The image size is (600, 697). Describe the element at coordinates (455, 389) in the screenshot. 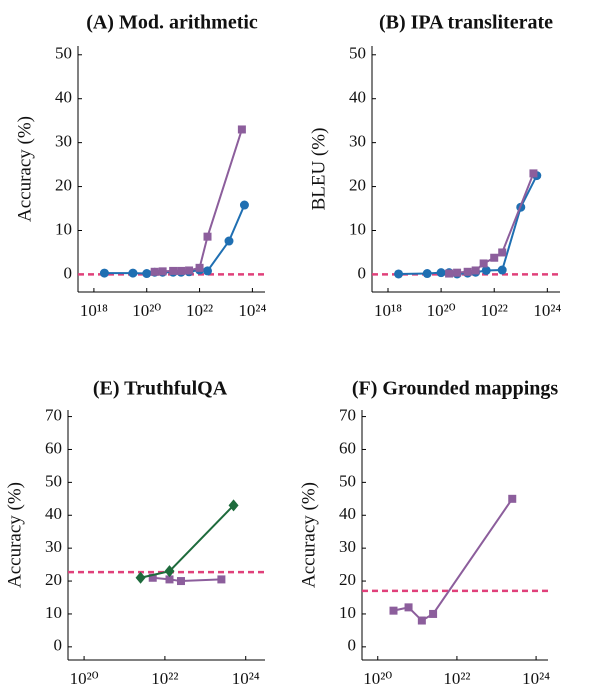

I see `panel-title: (F) Grounded mappings` at that location.